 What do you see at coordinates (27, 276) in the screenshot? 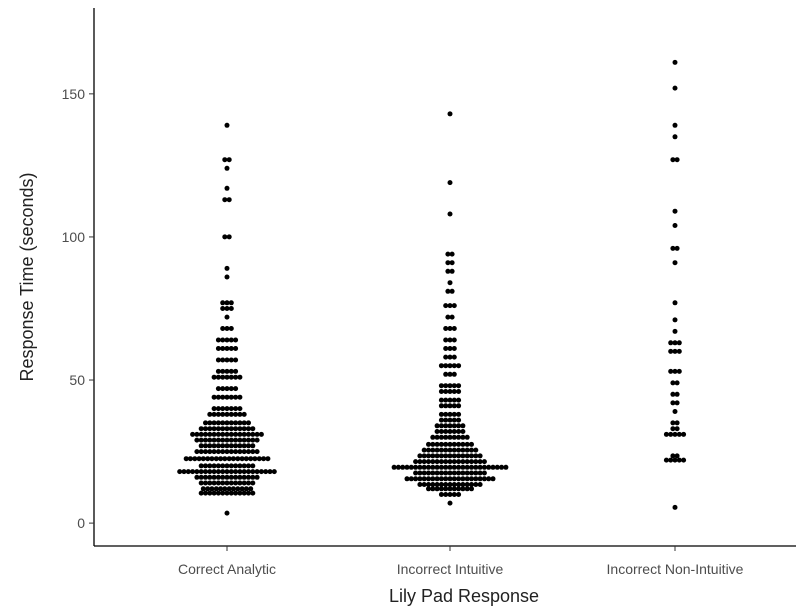
I see `y-axis-title: Response Time (seconds)` at bounding box center [27, 276].